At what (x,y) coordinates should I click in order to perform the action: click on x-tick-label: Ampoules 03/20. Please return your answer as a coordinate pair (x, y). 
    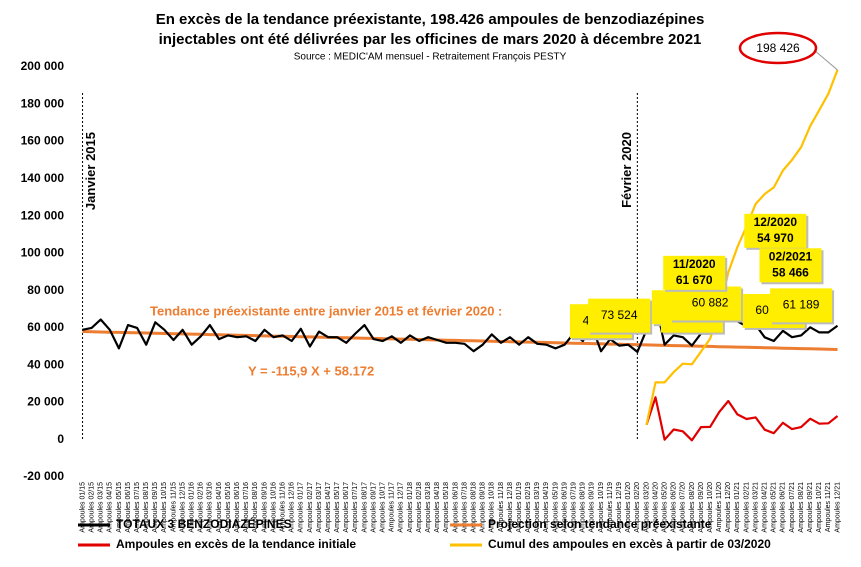
    Looking at the image, I should click on (646, 507).